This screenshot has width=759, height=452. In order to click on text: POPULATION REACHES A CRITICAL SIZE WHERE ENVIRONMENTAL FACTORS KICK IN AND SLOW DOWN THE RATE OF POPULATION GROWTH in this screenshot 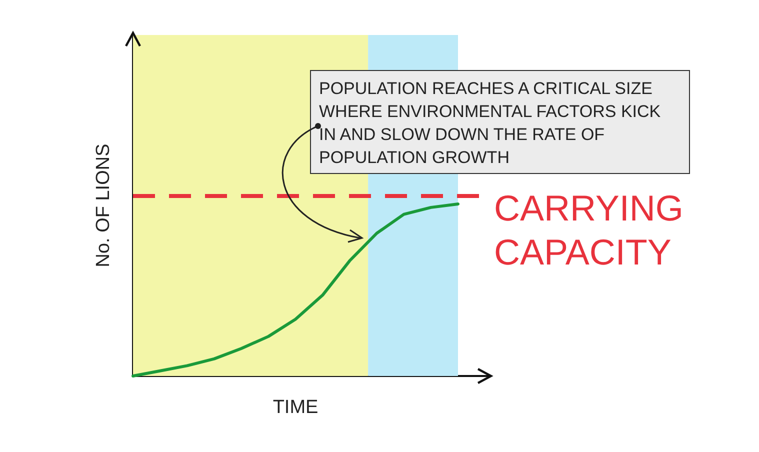, I will do `click(500, 122)`.